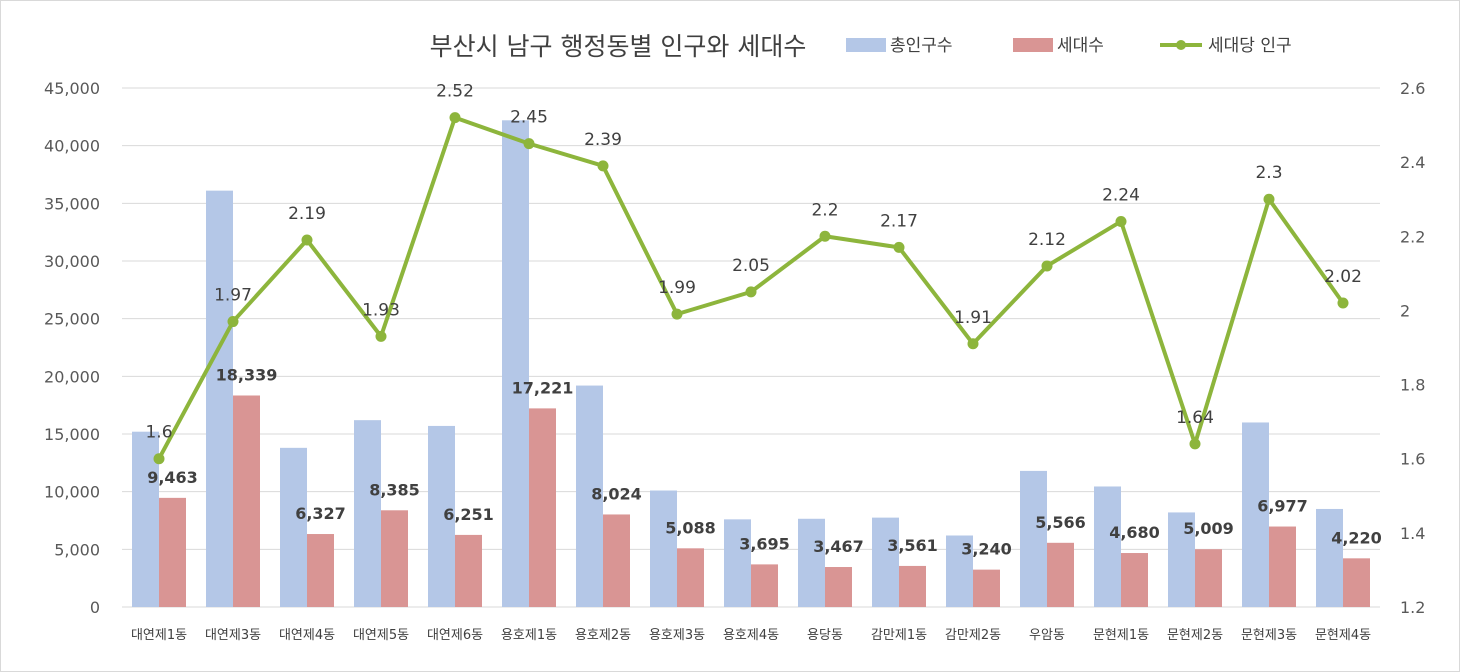 This screenshot has height=672, width=1460. Describe the element at coordinates (1343, 277) in the screenshot. I see `per-household-data-label: 2.02` at that location.